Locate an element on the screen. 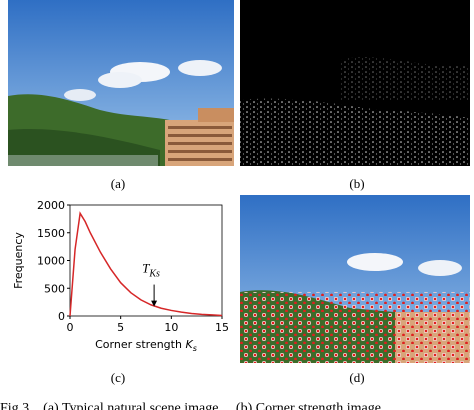 This screenshot has width=474, height=410. panel-label: (c) is located at coordinates (118, 377).